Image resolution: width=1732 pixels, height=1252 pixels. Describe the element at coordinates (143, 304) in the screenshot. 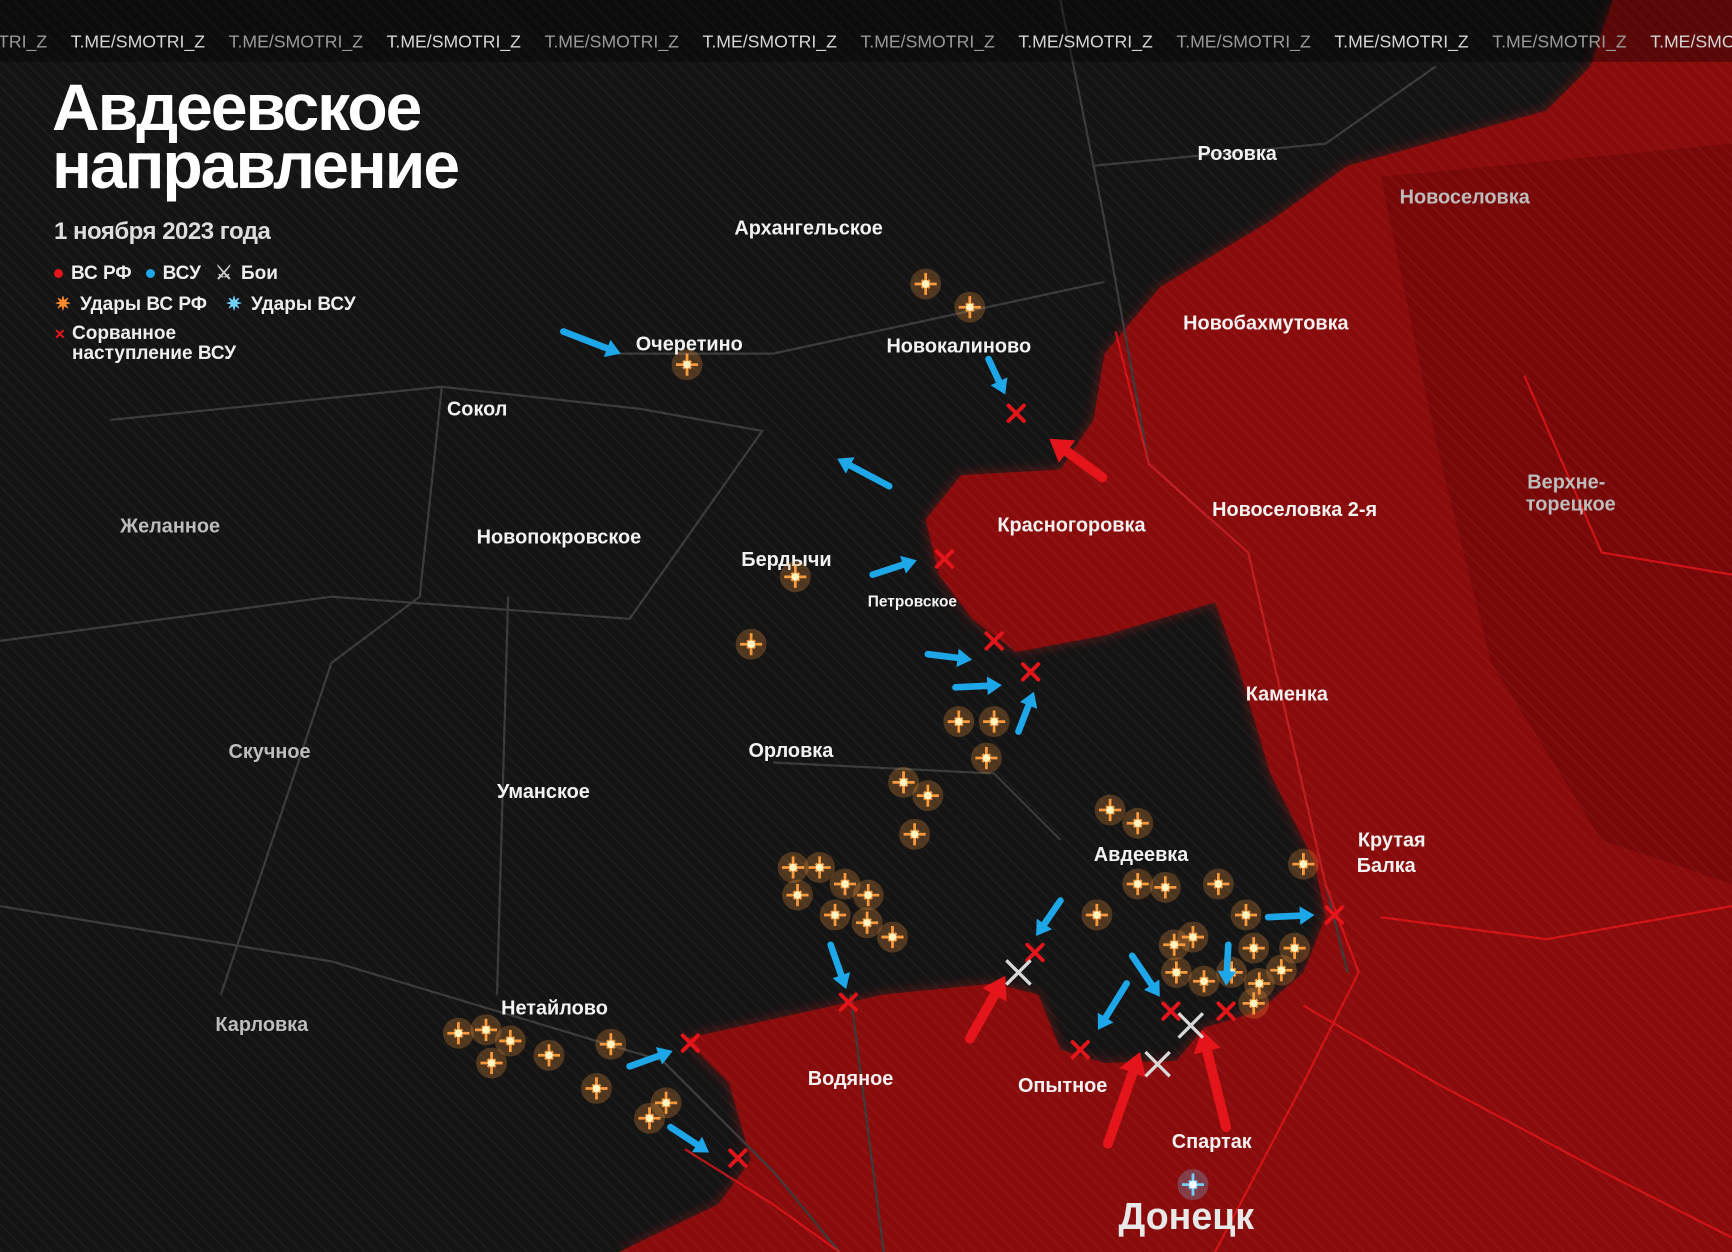

I see `legend-ru-strikes: Удары ВС РФ` at that location.